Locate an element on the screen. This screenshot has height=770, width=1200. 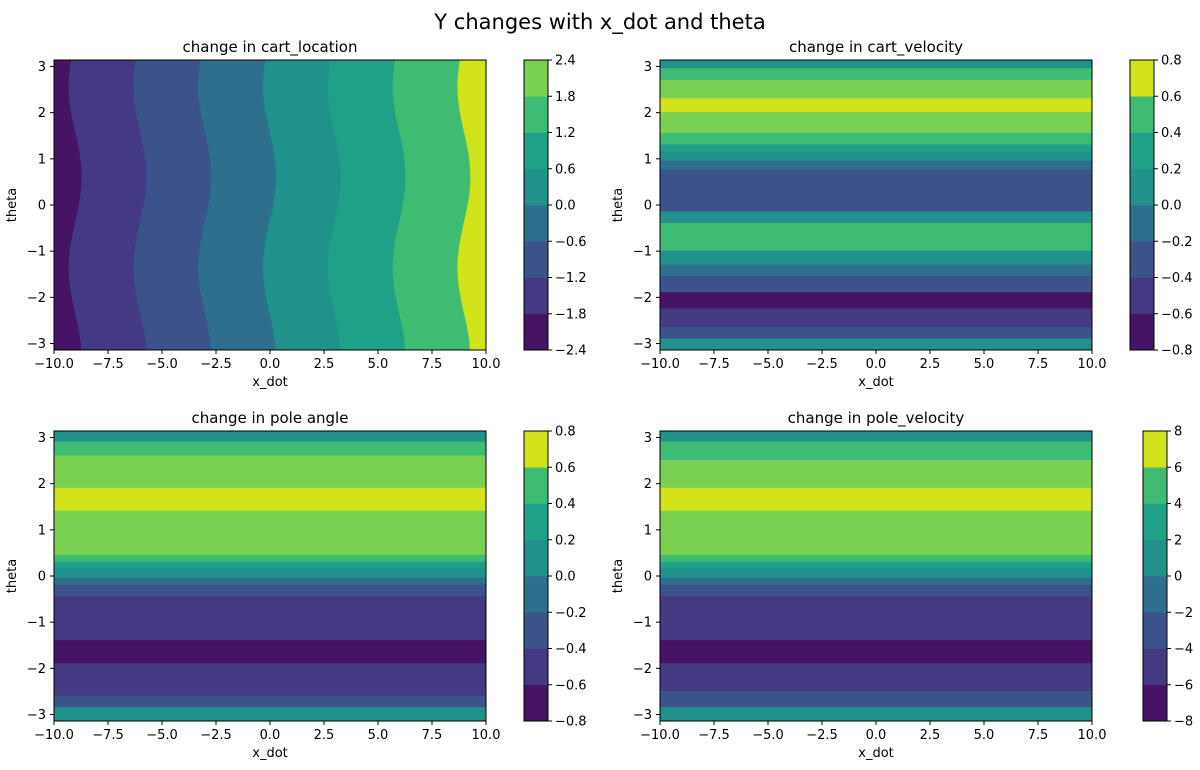
colorbar-tick-label: 0 is located at coordinates (1178, 577).